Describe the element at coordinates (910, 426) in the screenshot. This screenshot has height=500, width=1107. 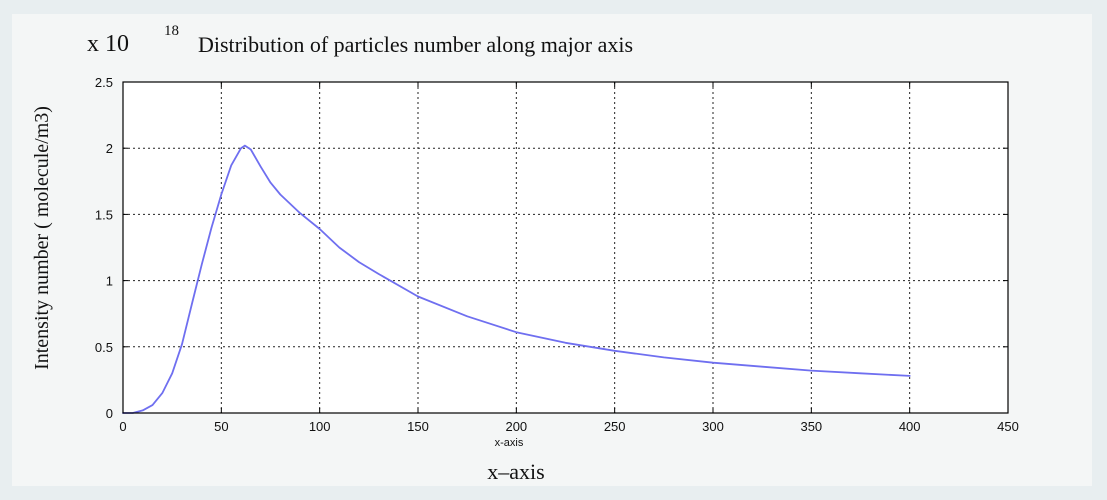
I see `x-tick-label: 400` at that location.